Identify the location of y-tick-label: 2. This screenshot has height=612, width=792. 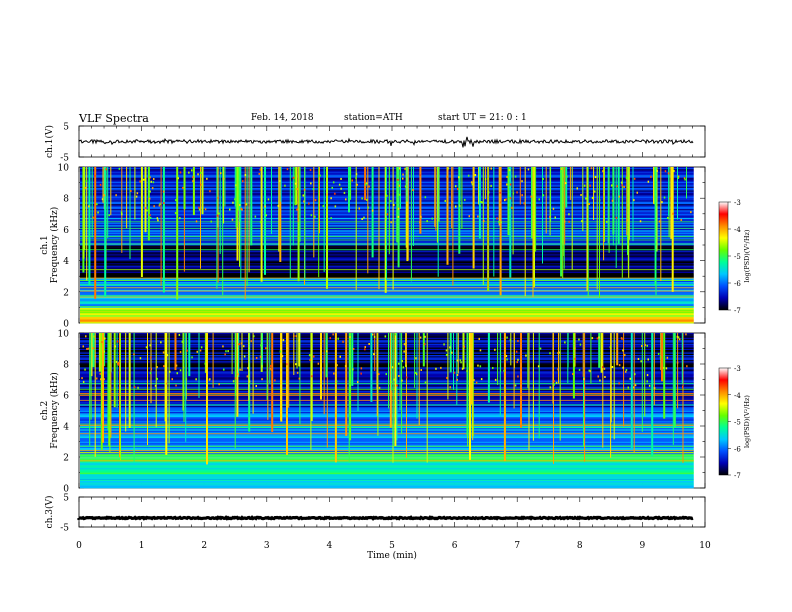
(66, 459).